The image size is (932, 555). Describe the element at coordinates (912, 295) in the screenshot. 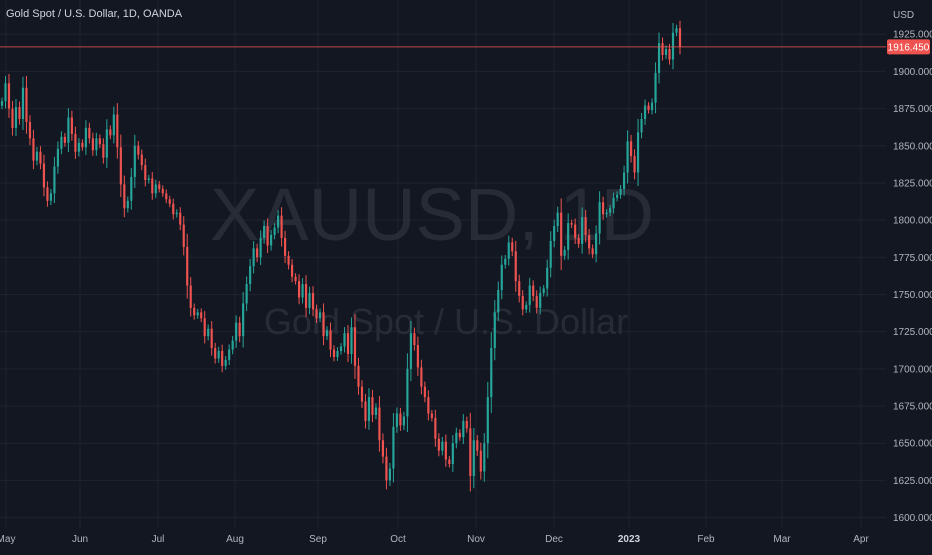

I see `price-tick-label: 1750.000` at that location.